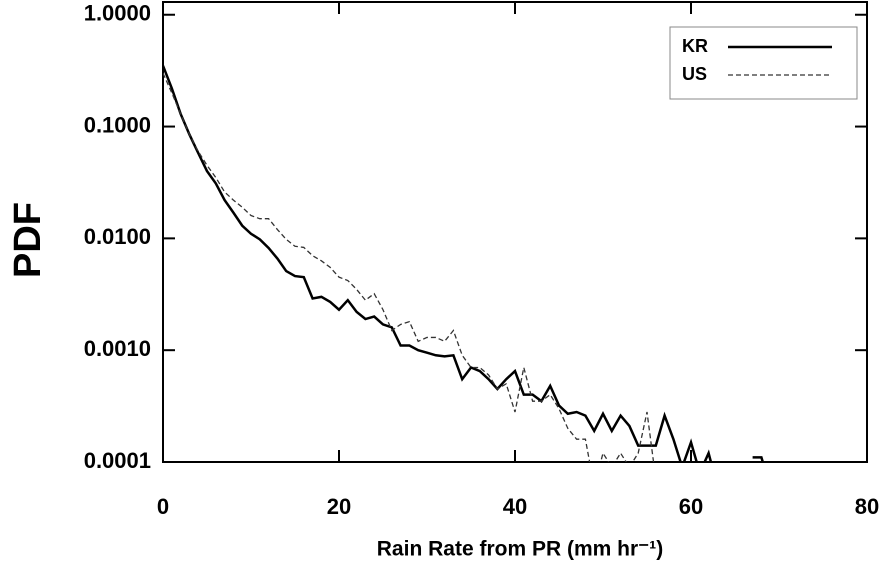 The width and height of the screenshot is (890, 574). I want to click on y-tick-label: 0.1000, so click(117, 124).